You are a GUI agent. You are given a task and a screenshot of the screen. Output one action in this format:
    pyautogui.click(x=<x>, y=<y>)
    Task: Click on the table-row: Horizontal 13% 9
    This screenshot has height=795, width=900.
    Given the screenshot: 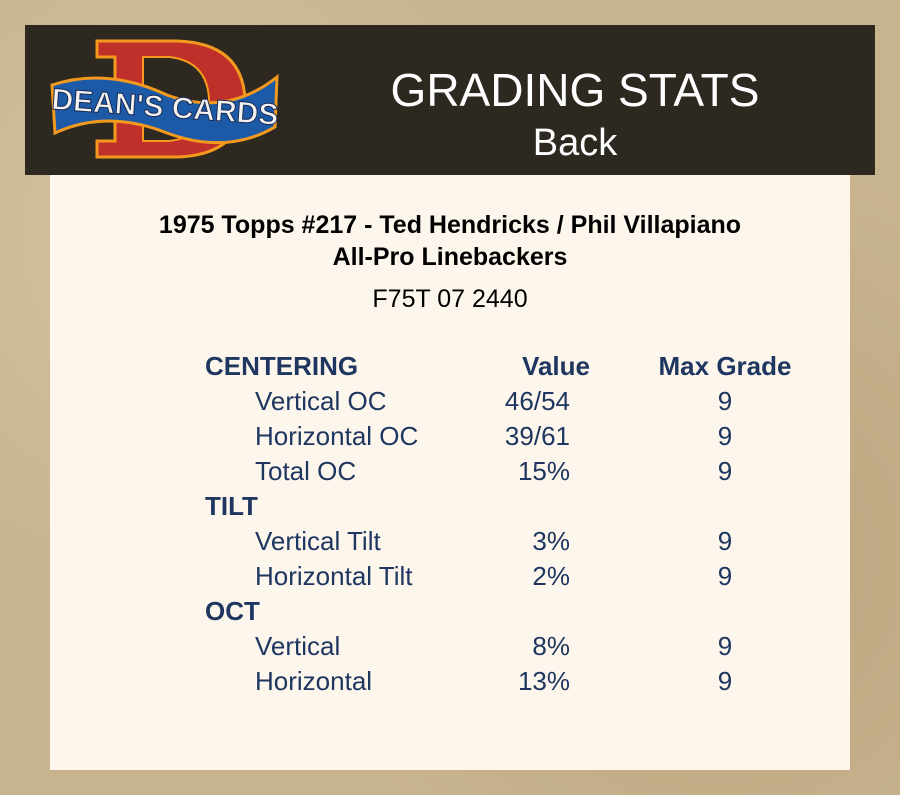 What is the action you would take?
    pyautogui.click(x=450, y=682)
    